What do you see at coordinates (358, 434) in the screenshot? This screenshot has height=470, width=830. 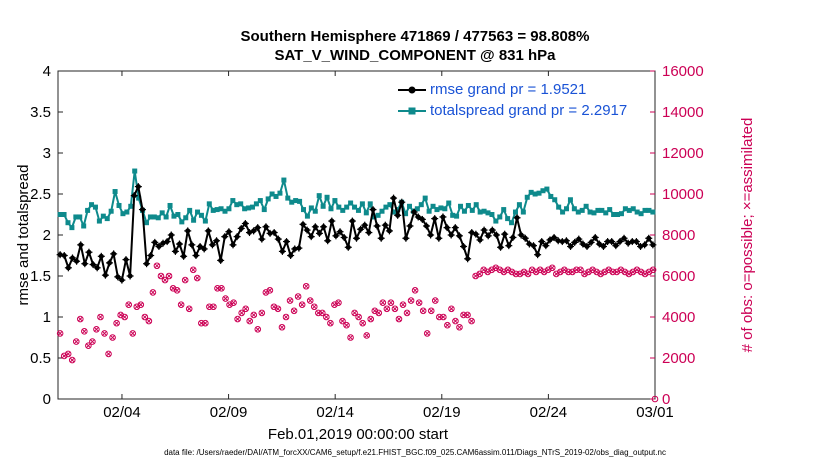 I see `x-axis-label: Feb.01,2019 00:00:00 start` at bounding box center [358, 434].